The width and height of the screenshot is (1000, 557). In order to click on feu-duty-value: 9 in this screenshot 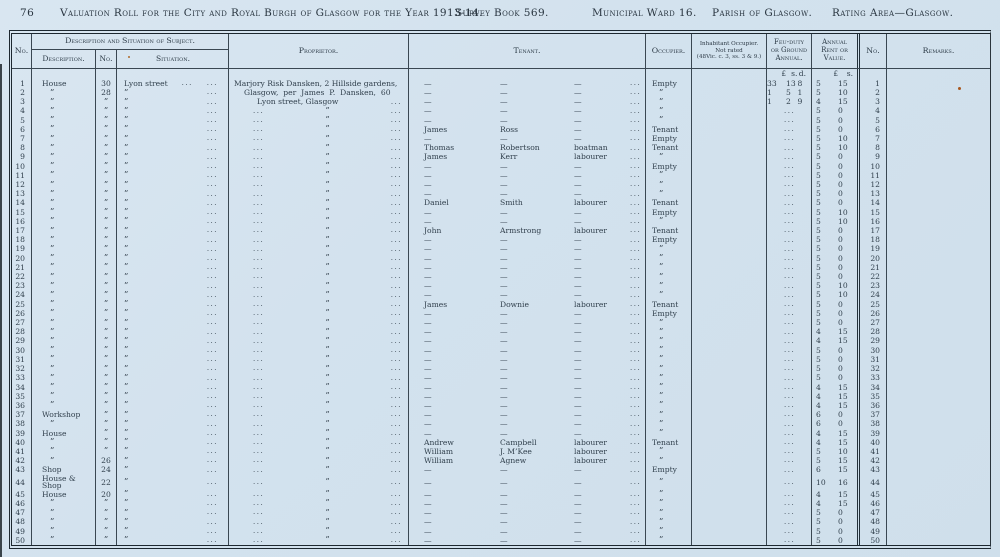, I will do `click(800, 102)`.